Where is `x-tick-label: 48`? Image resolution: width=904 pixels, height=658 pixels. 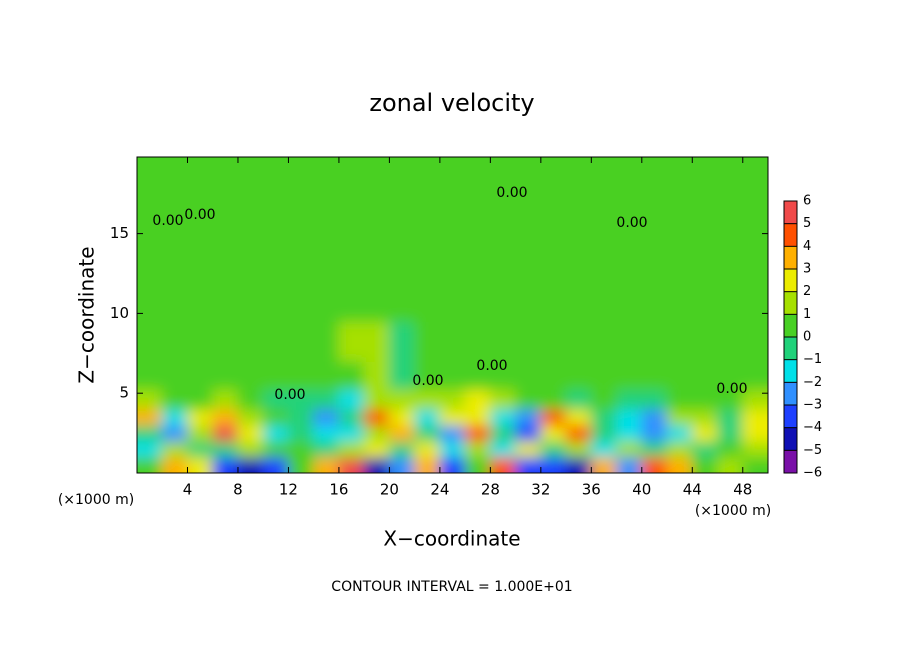 x-tick-label: 48 is located at coordinates (742, 490).